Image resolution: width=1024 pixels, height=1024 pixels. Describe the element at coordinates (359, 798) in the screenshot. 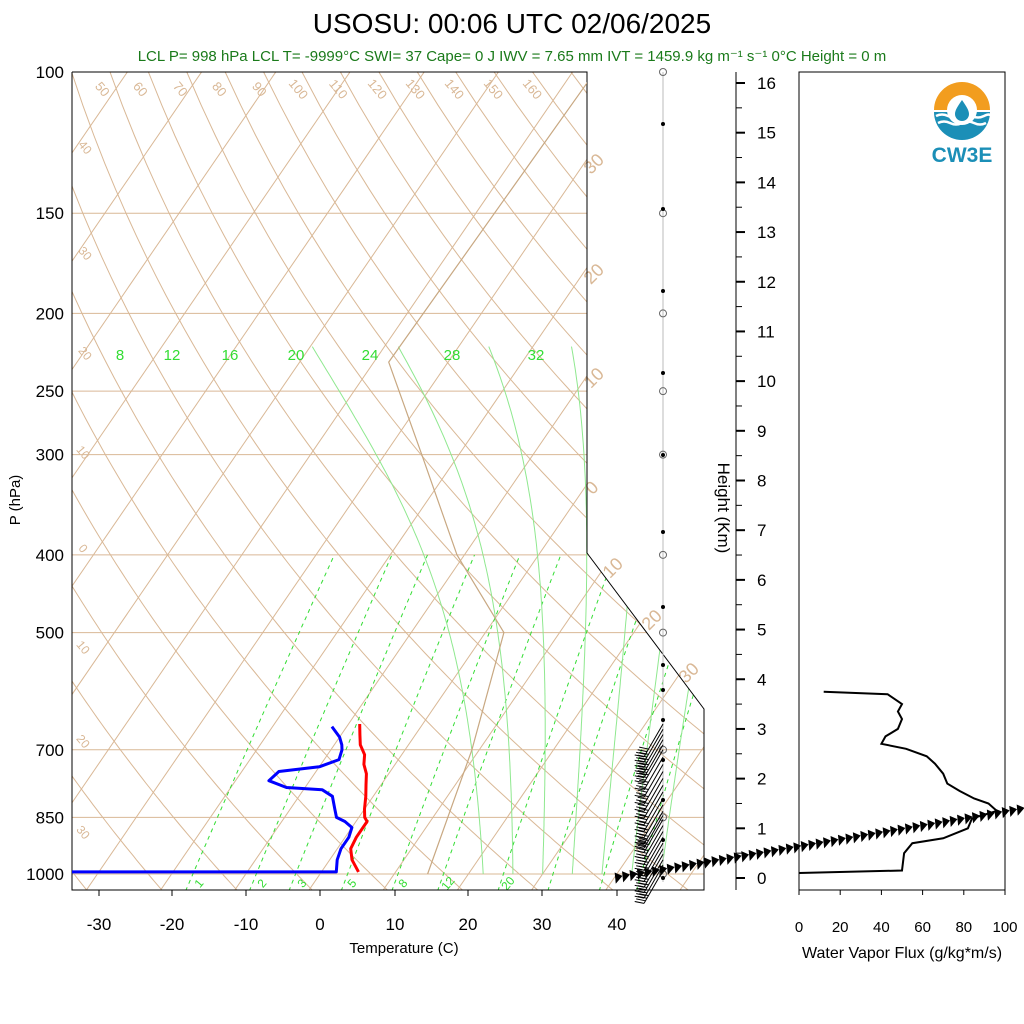

I see `series-temperature-line` at that location.